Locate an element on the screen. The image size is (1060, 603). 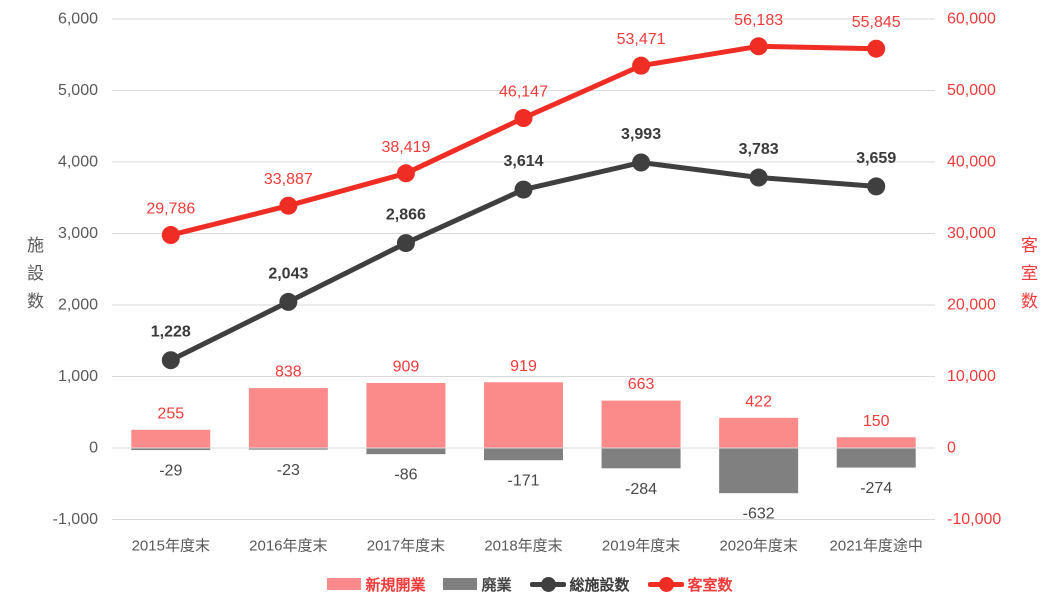
legend-item: 客室数 is located at coordinates (690, 584).